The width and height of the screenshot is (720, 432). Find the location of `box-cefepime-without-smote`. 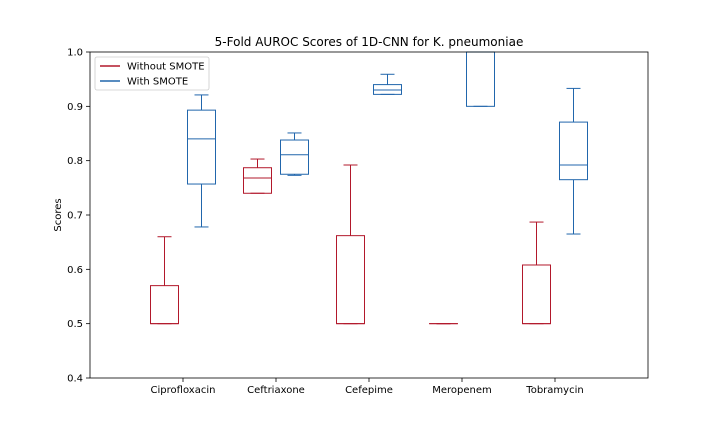

box-cefepime-without-smote is located at coordinates (350, 244).